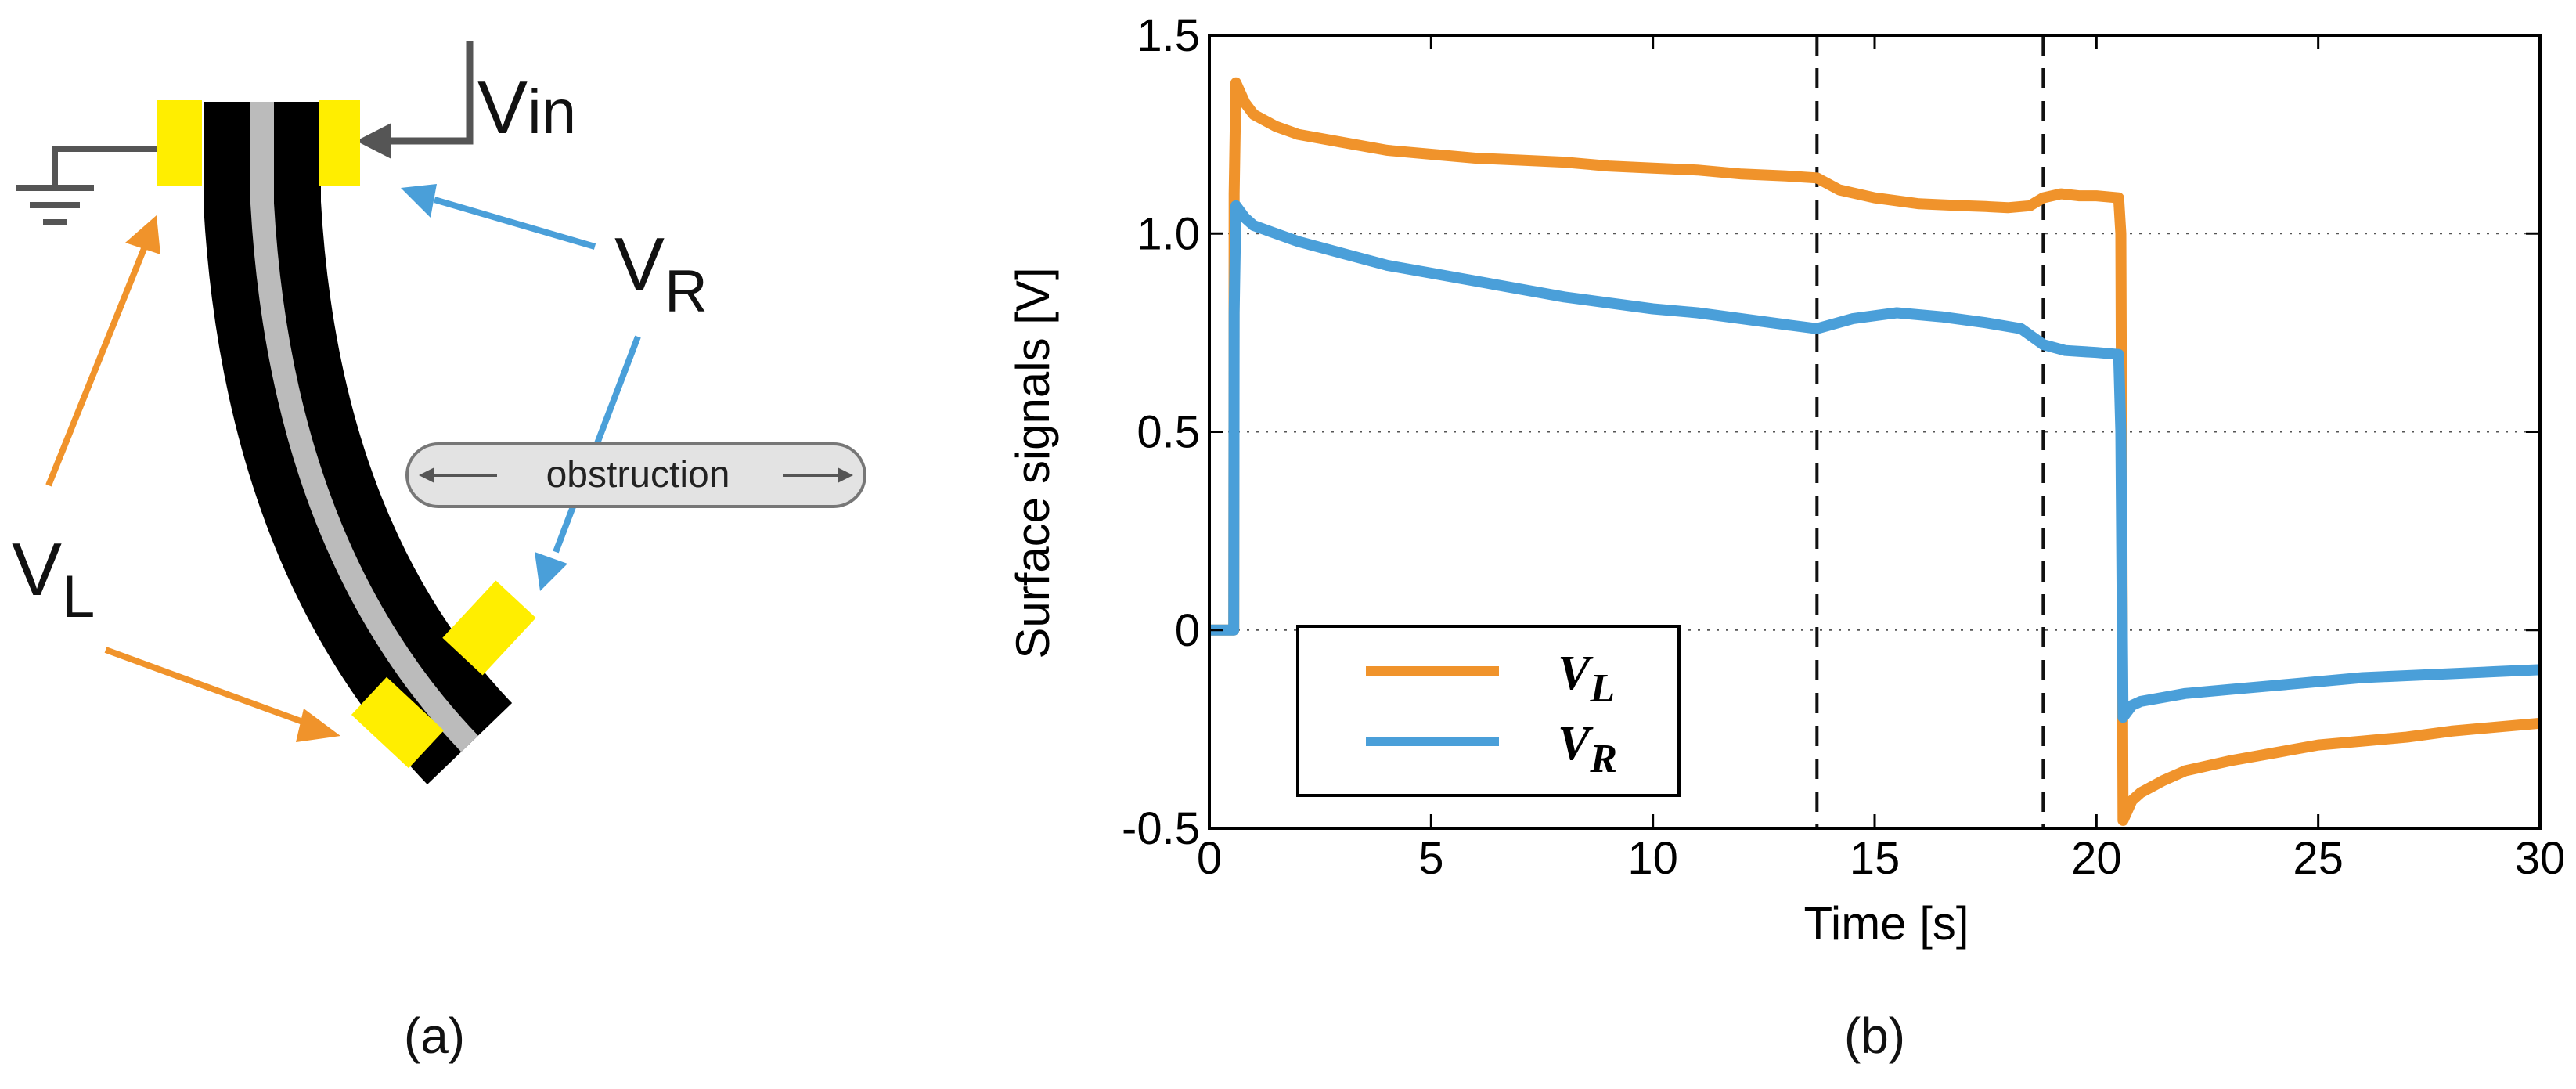 The image size is (2576, 1089). What do you see at coordinates (1930, 431) in the screenshot?
I see `marker-vlines` at bounding box center [1930, 431].